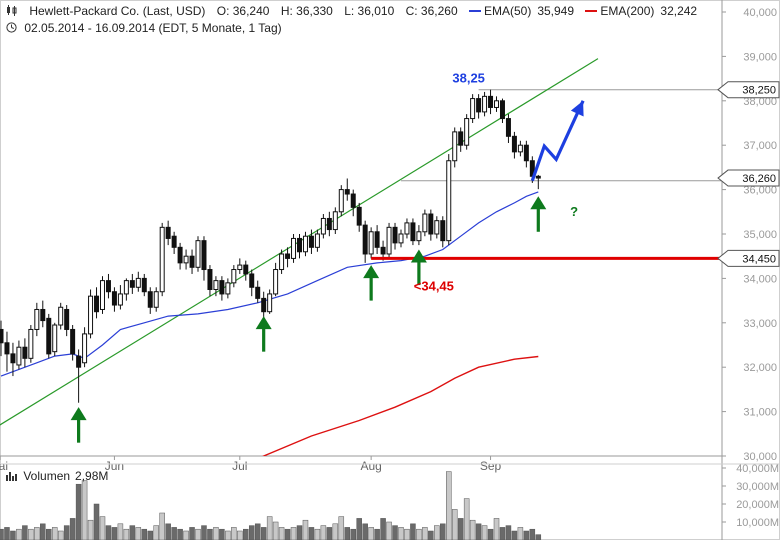  I want to click on volume-header: Volumen 2,98M, so click(61, 476).